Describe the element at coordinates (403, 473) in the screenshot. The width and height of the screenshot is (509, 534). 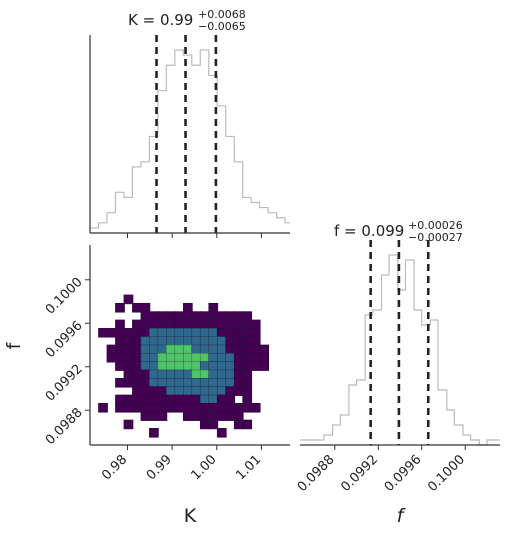
I see `x-tick-label: 0.0996` at that location.